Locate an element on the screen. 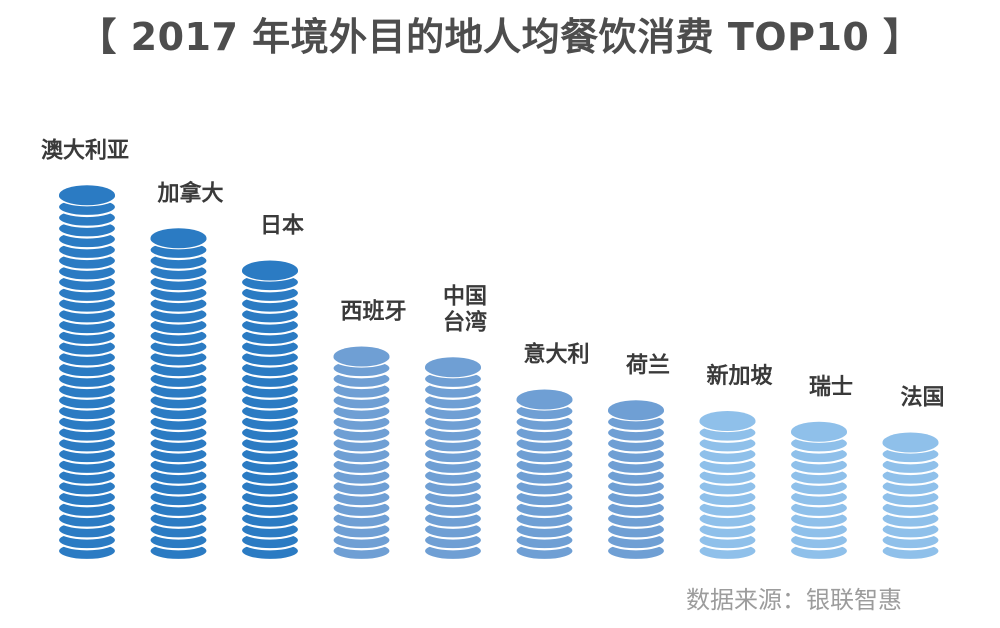  category-label: 澳大利亚 is located at coordinates (85, 150).